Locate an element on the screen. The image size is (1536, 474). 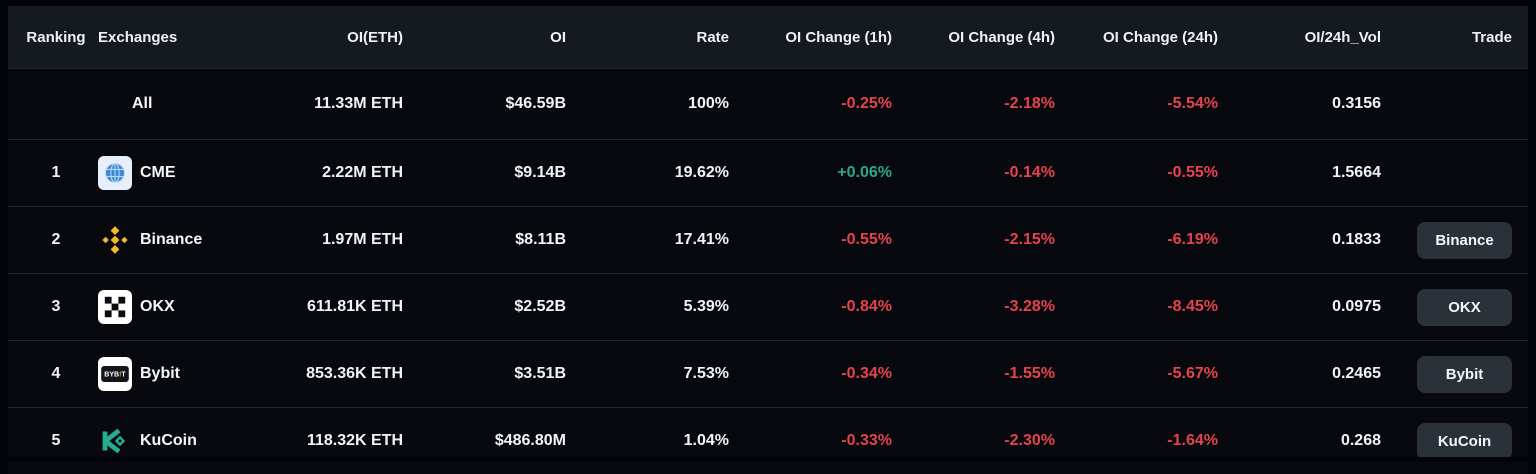
exchange-name: Bybit is located at coordinates (160, 373).